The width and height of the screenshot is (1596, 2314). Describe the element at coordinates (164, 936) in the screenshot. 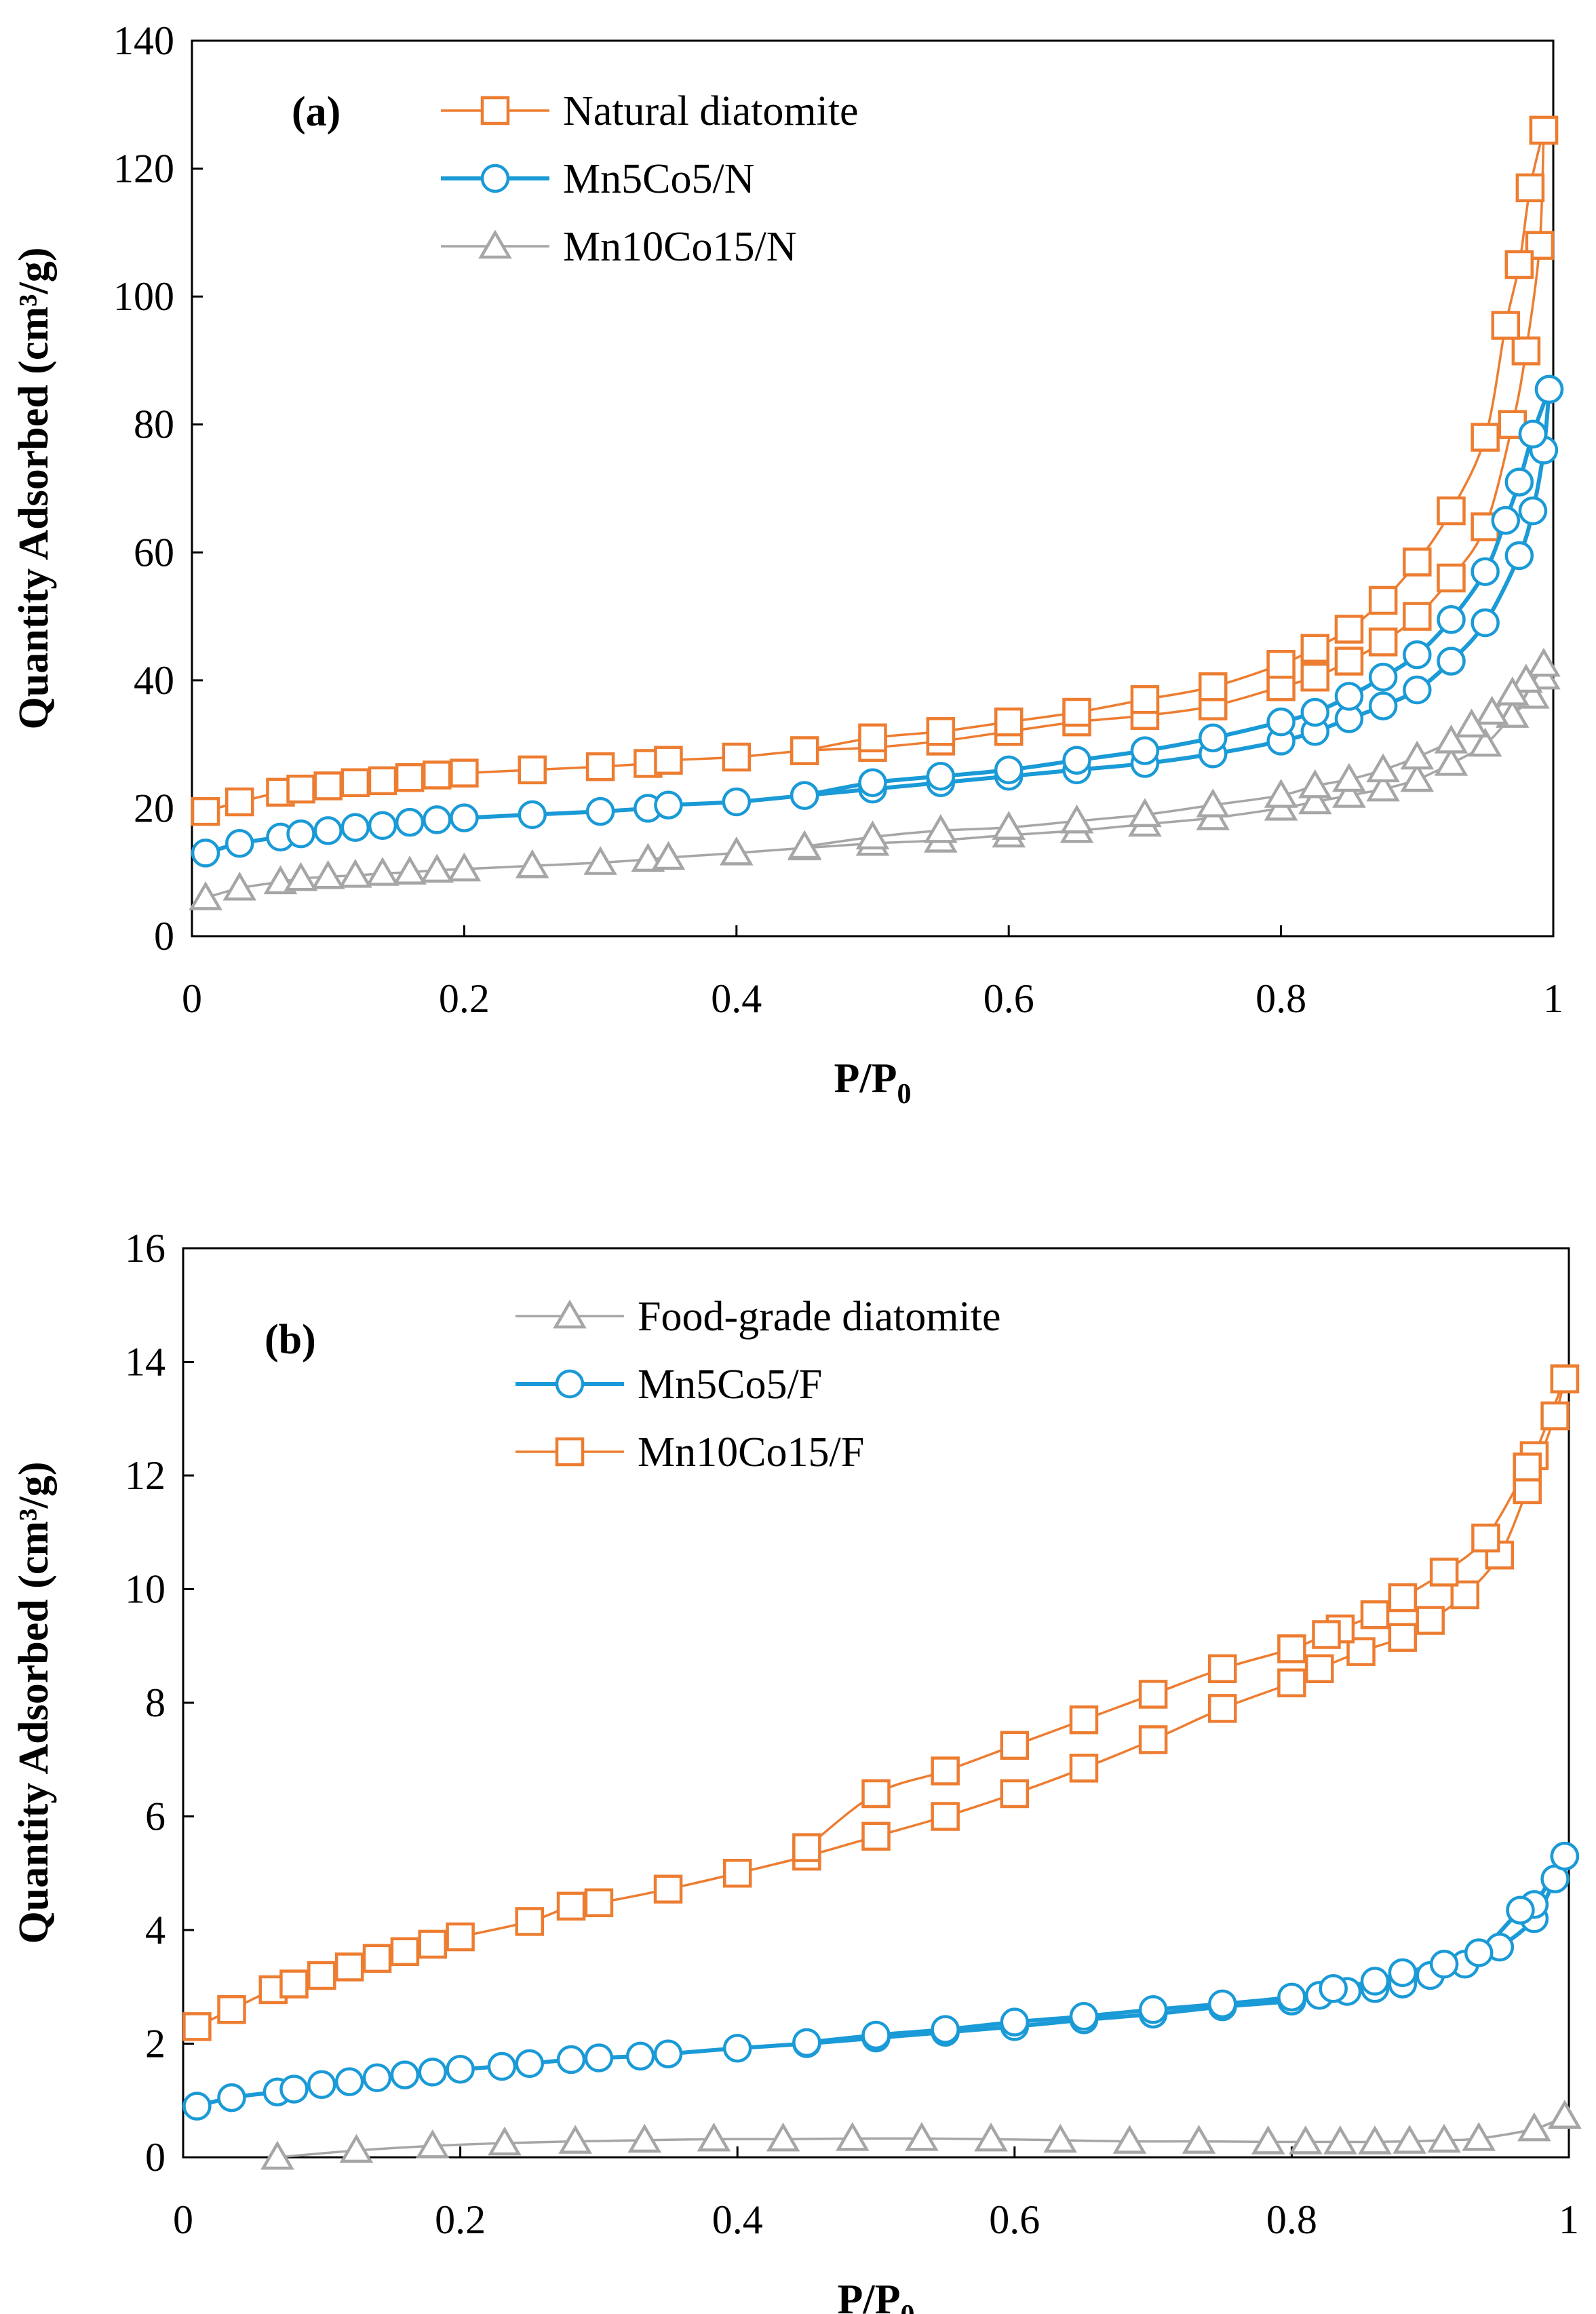

I see `y-tick-label: 0` at that location.